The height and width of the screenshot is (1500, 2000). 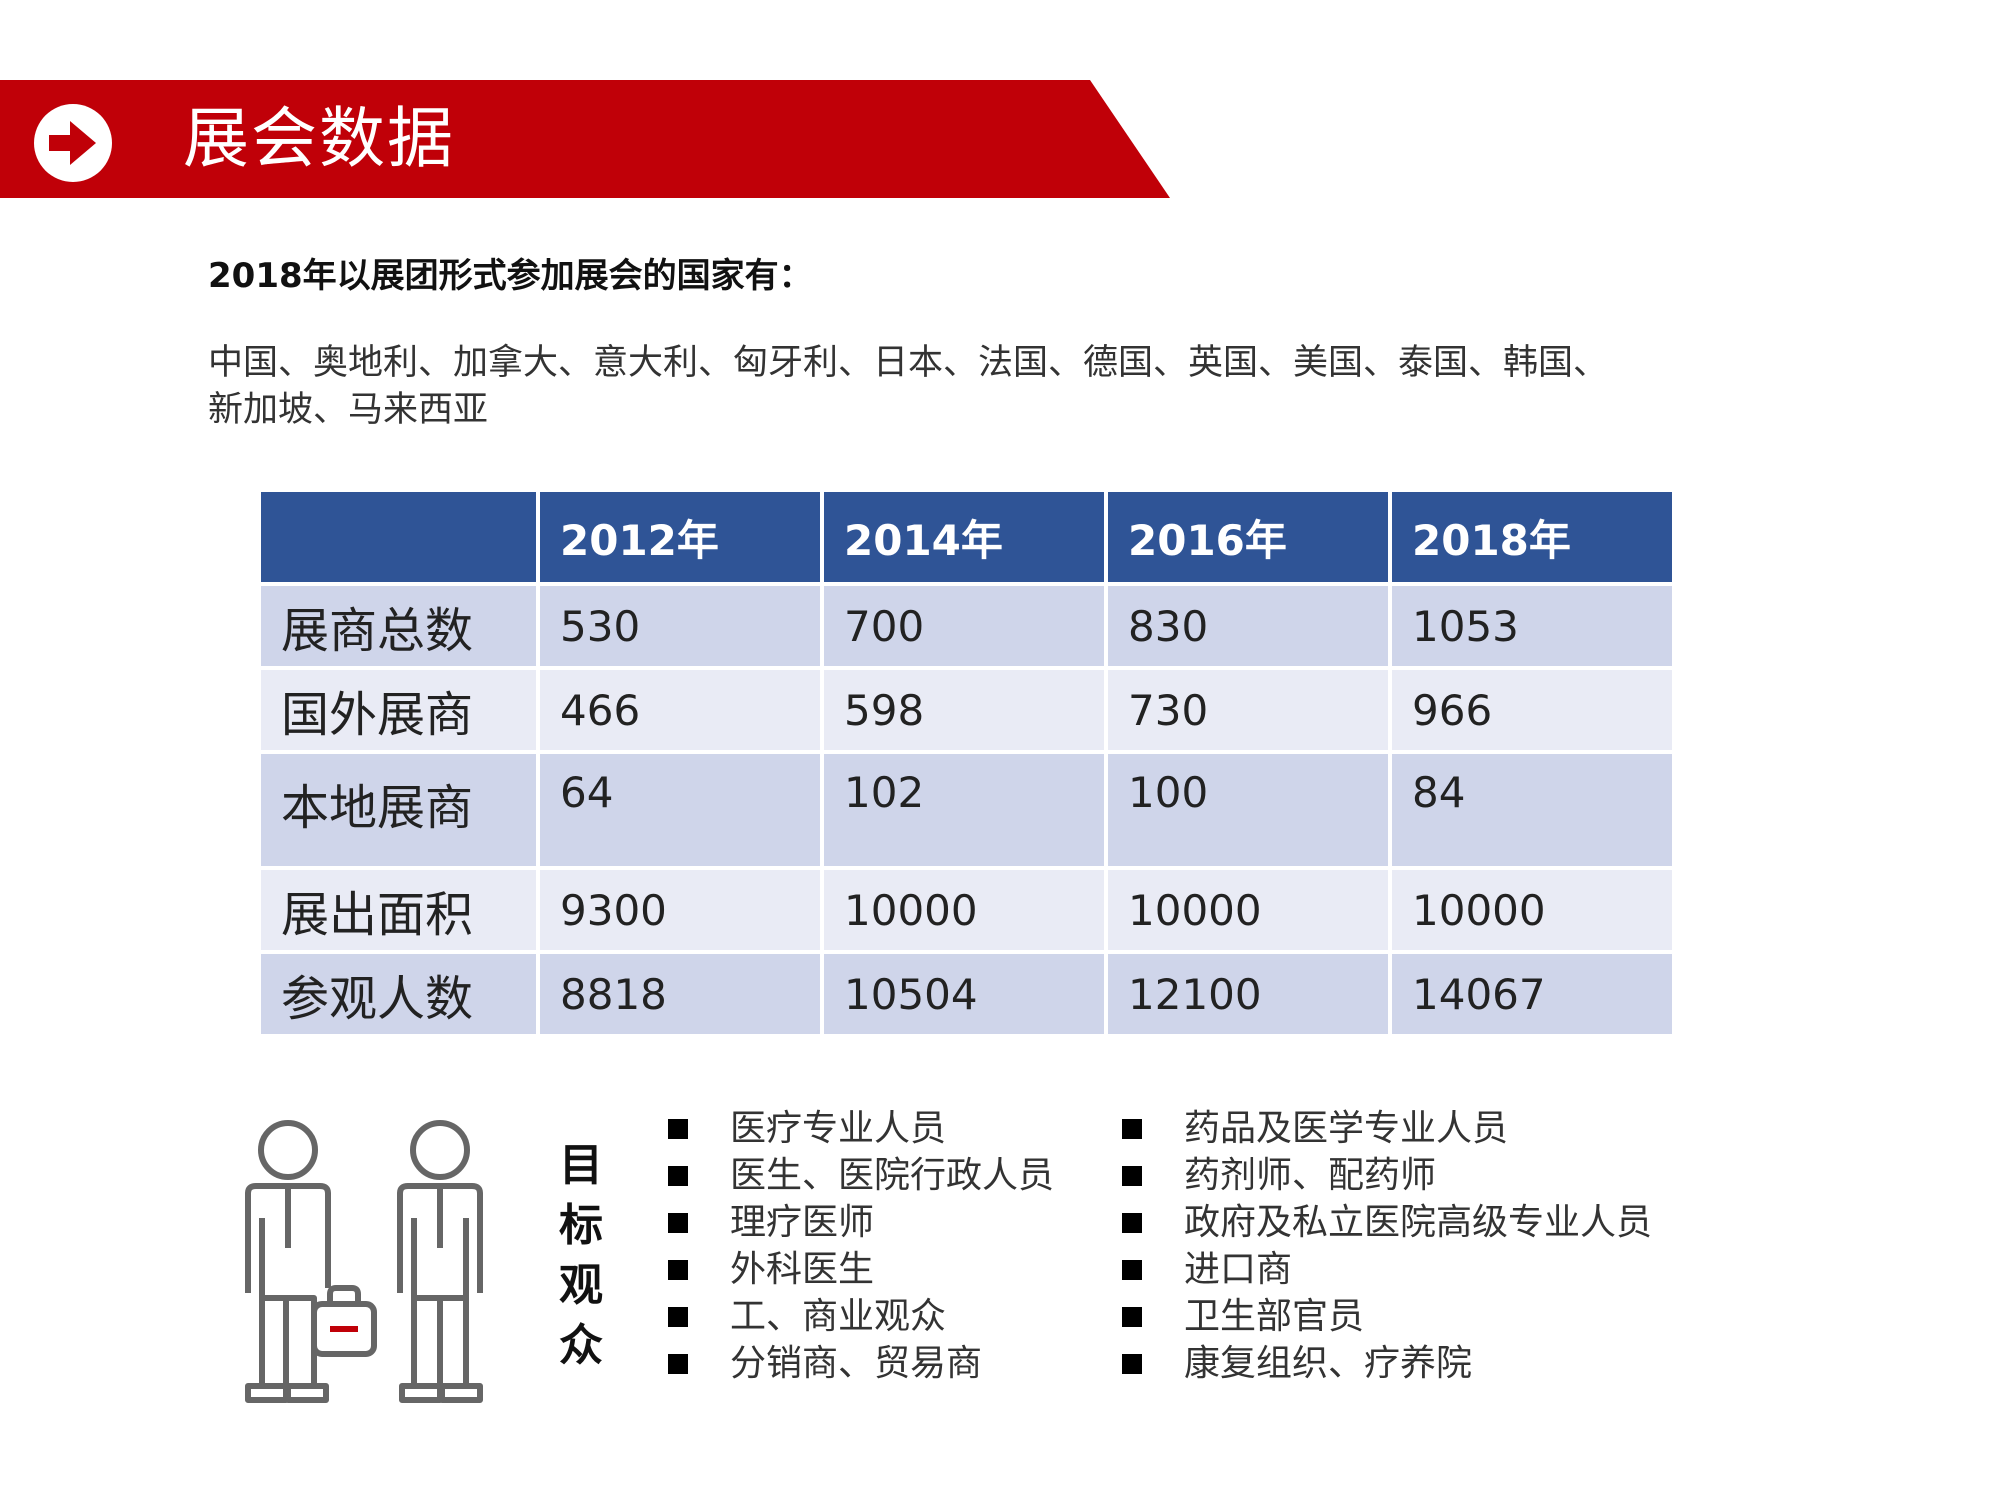 I want to click on table-corner-cell, so click(x=398, y=537).